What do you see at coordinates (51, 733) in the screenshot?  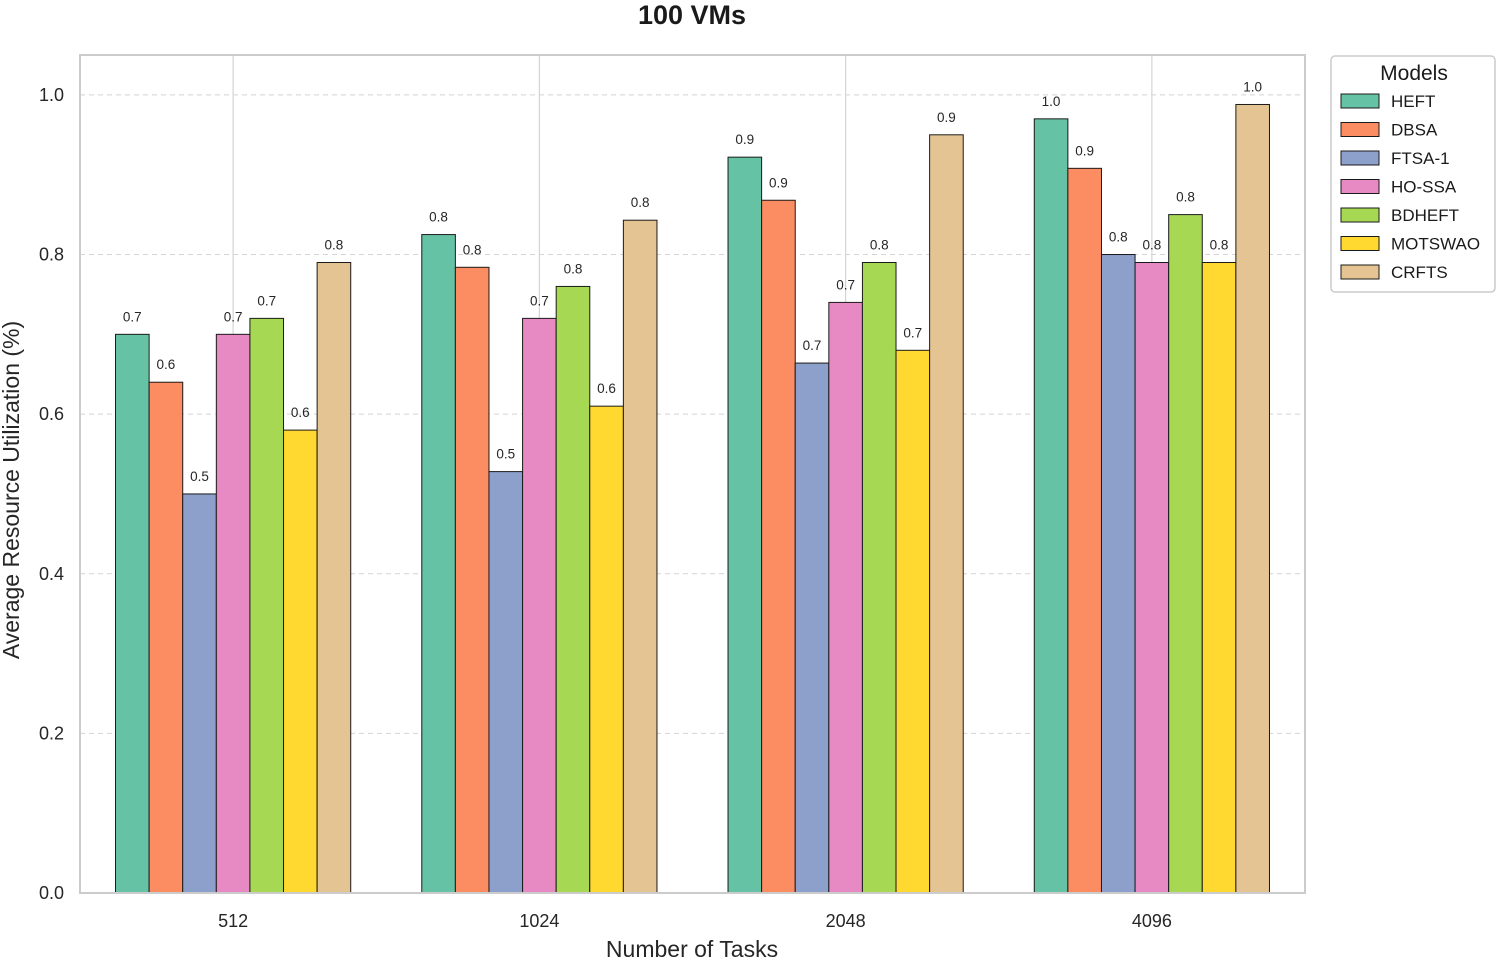 I see `y-tick-label: 0.2` at bounding box center [51, 733].